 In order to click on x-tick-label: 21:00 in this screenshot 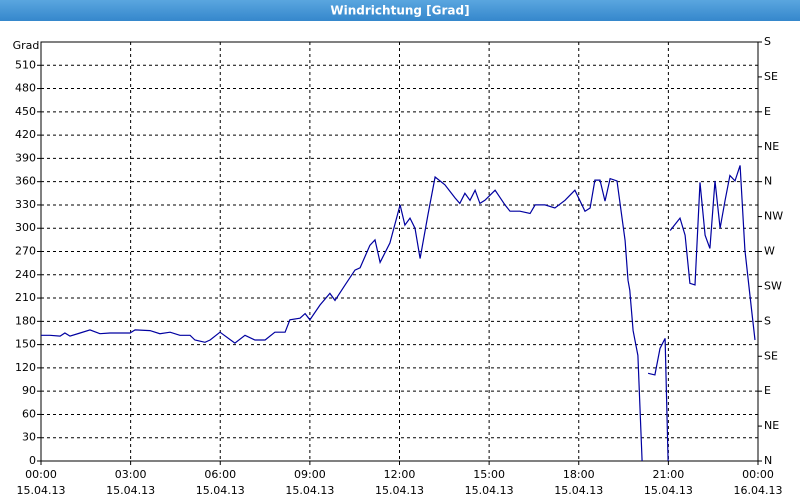, I will do `click(669, 474)`.